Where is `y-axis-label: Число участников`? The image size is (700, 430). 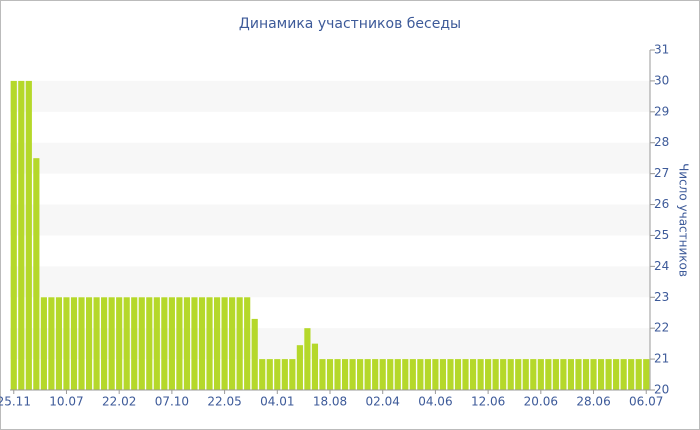
y-axis-label: Число участников is located at coordinates (684, 220).